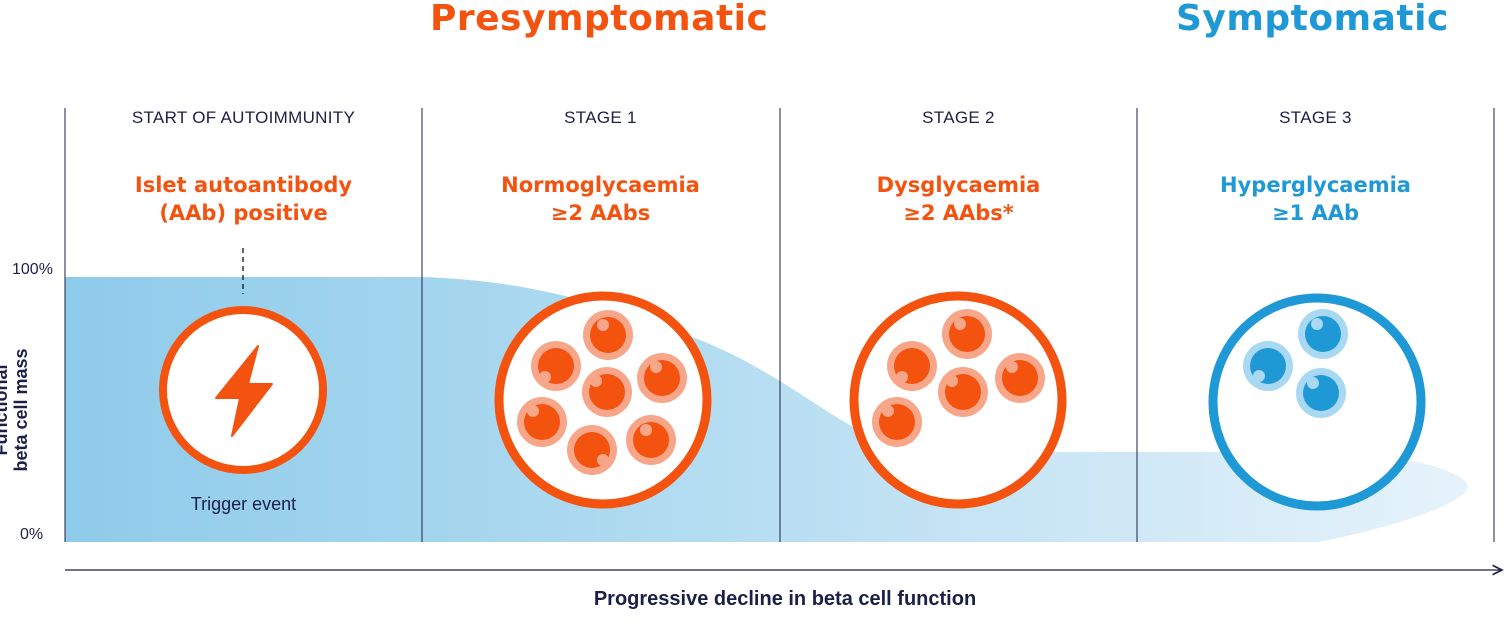 The width and height of the screenshot is (1512, 641). What do you see at coordinates (243, 185) in the screenshot?
I see `stage-desc-line1: Islet autoantibody` at bounding box center [243, 185].